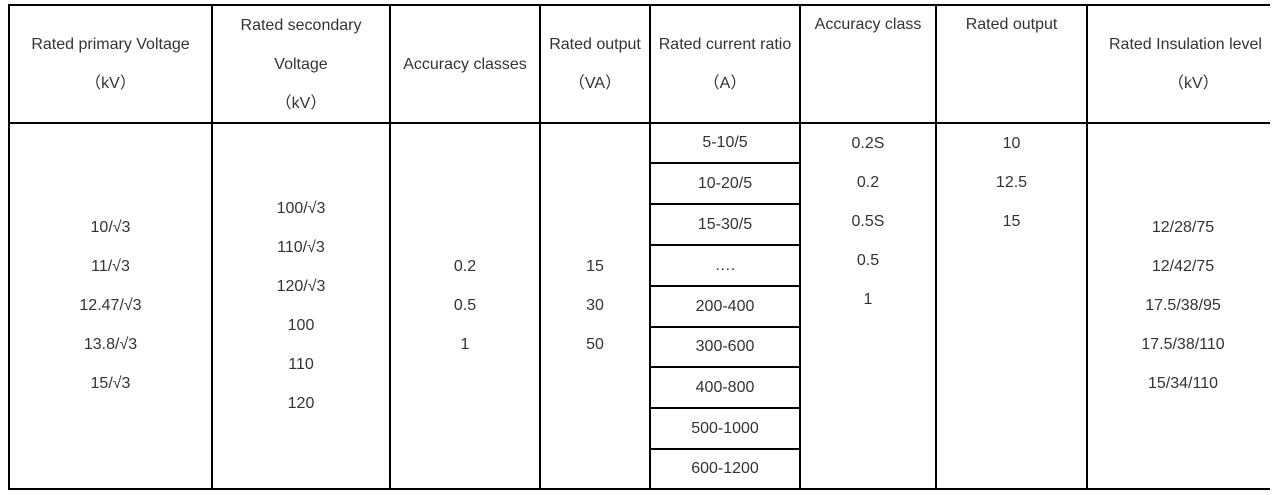 This screenshot has height=495, width=1278. I want to click on header-text: Rated current ratio, so click(725, 44).